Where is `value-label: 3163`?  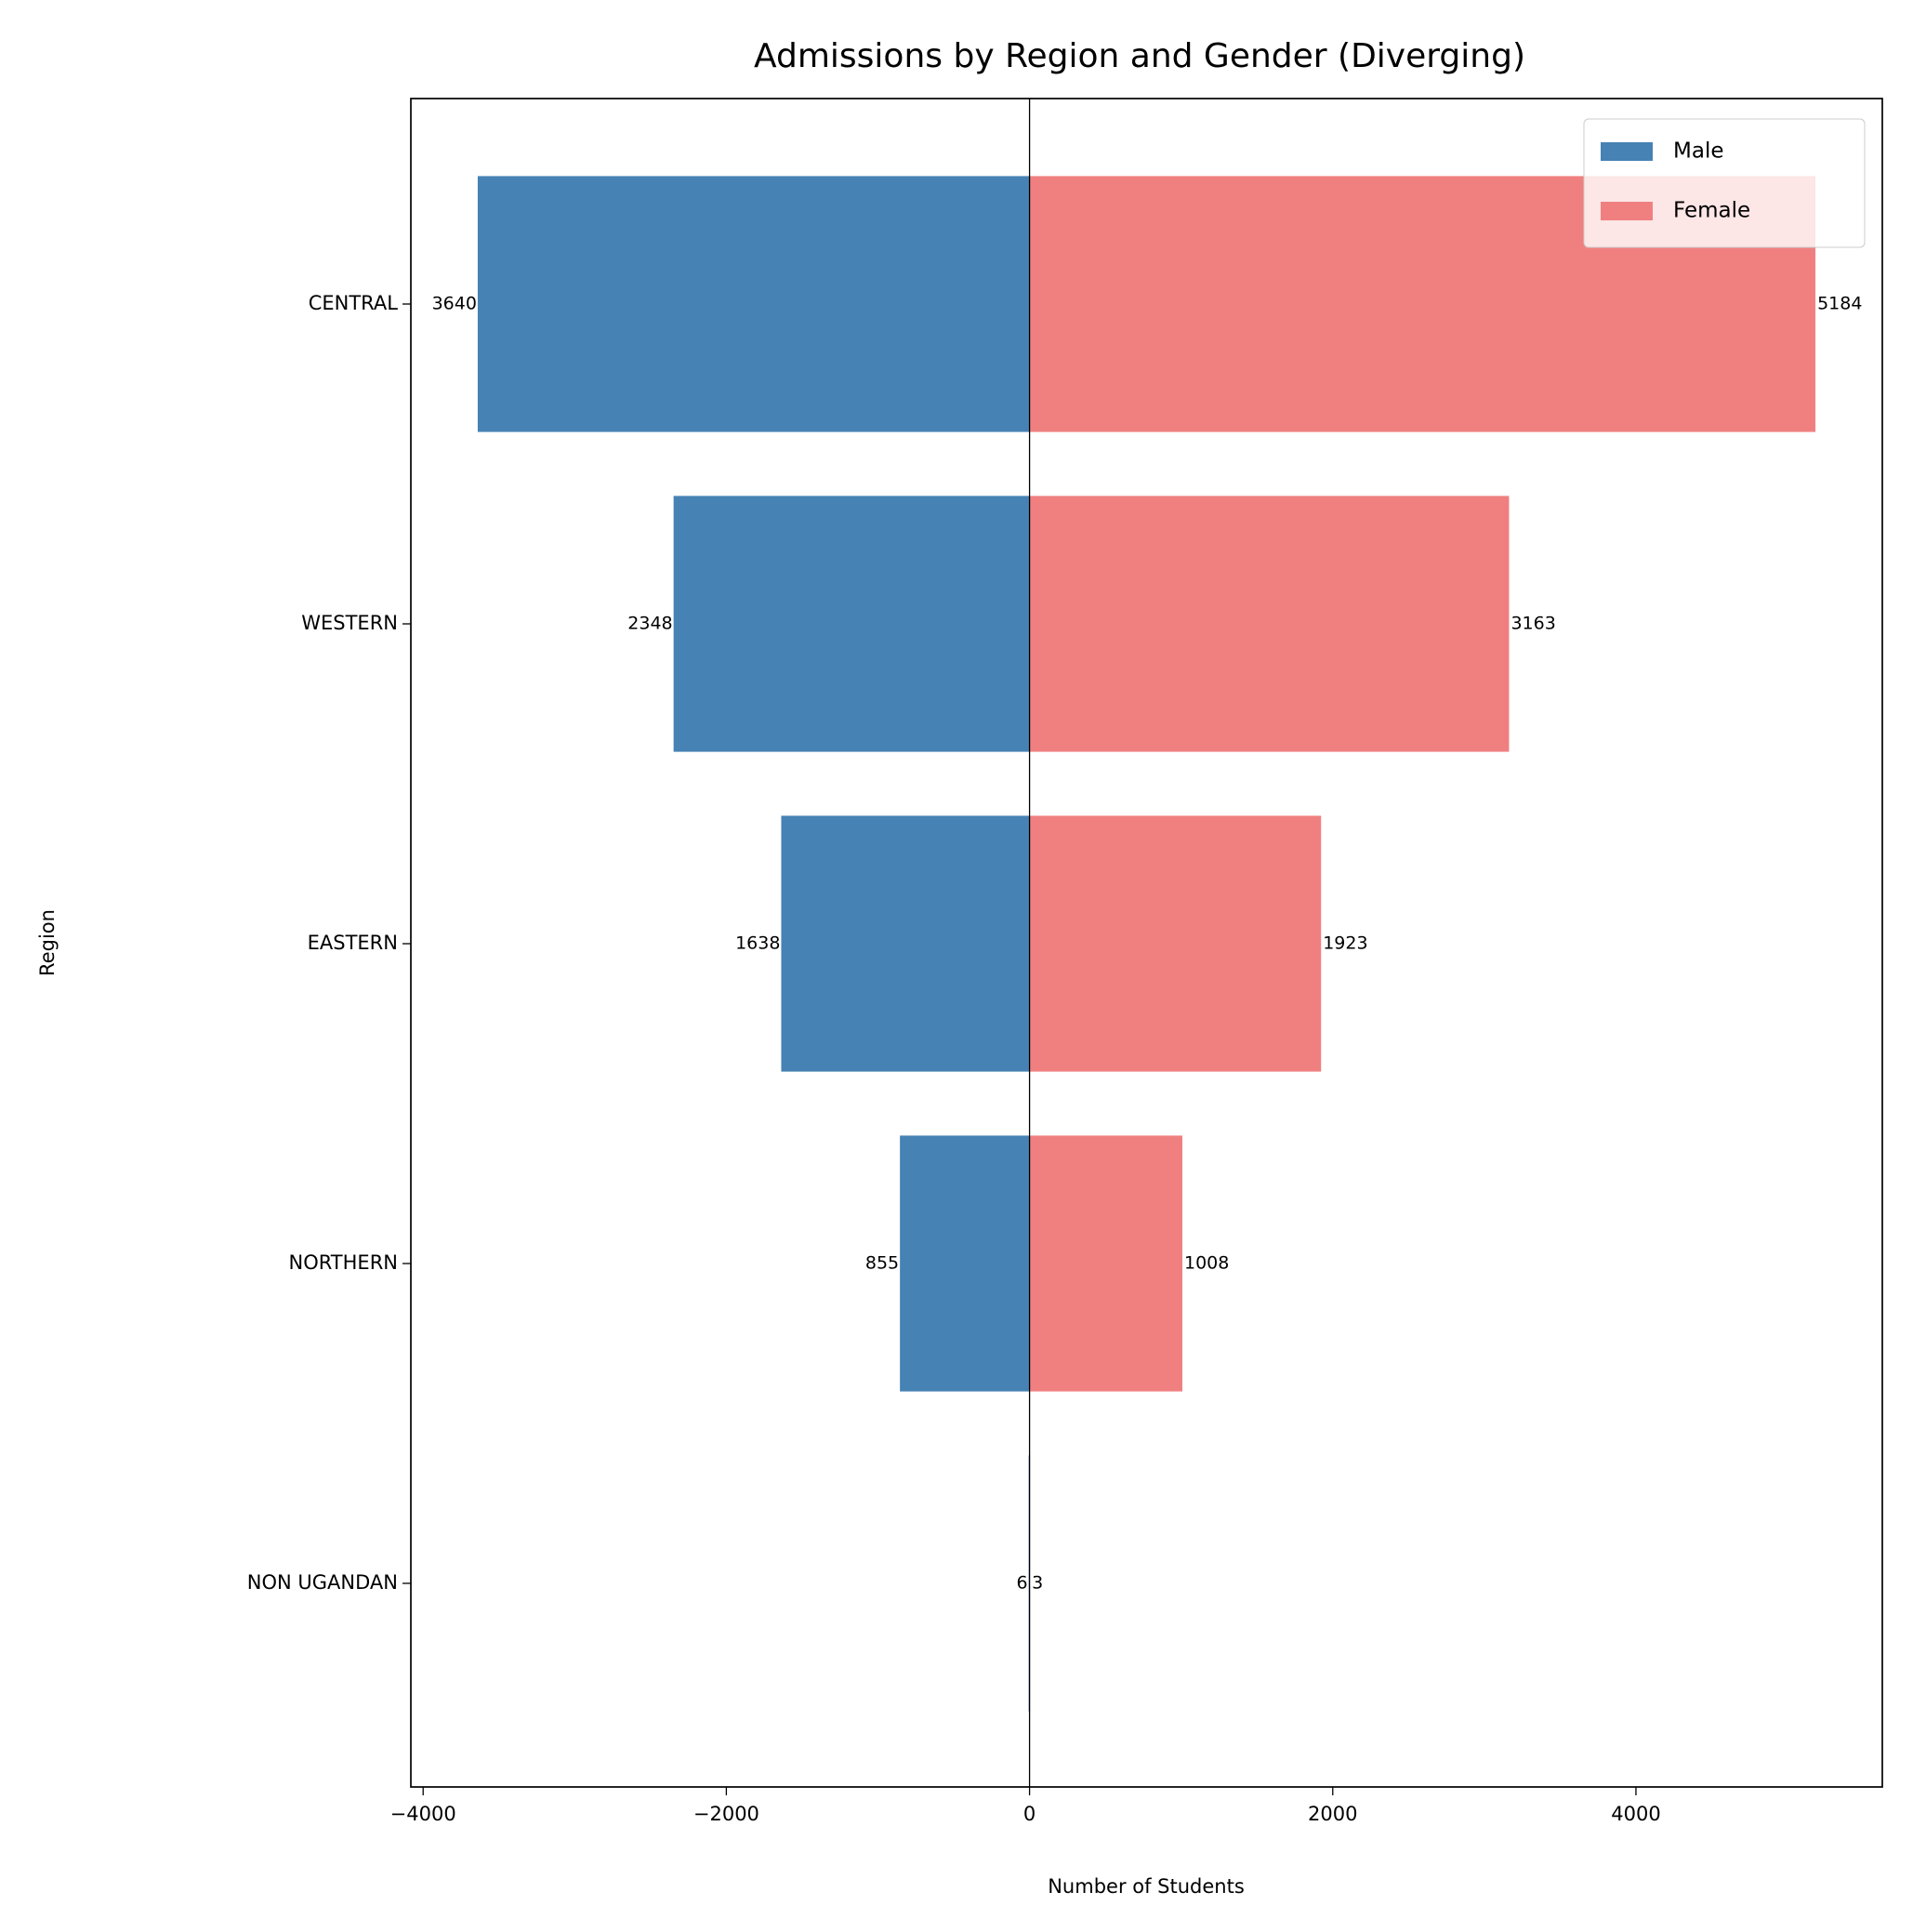
value-label: 3163 is located at coordinates (1532, 624).